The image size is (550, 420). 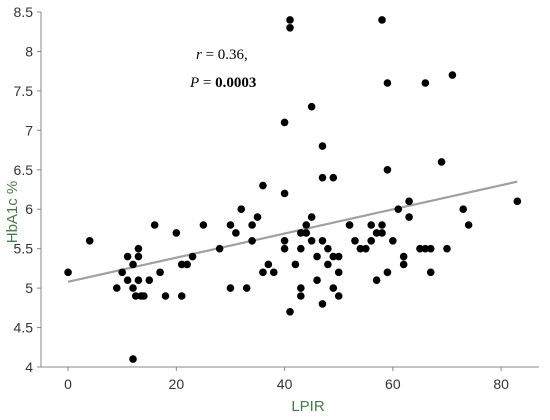 What do you see at coordinates (24, 328) in the screenshot?
I see `y-tick-label: 4.5` at bounding box center [24, 328].